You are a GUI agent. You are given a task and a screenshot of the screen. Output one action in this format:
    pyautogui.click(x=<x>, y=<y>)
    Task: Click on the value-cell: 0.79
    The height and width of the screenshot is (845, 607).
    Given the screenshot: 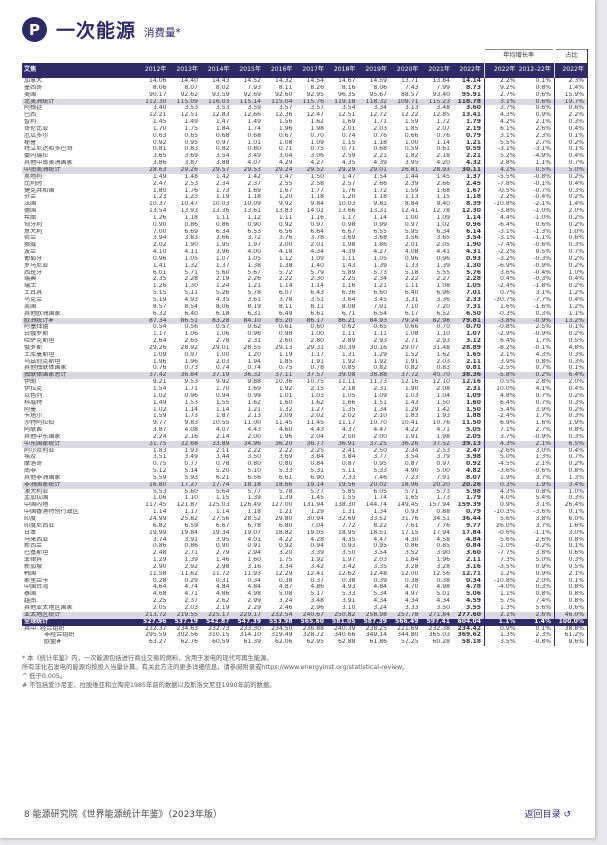 What is the action you would take?
    pyautogui.click(x=473, y=135)
    